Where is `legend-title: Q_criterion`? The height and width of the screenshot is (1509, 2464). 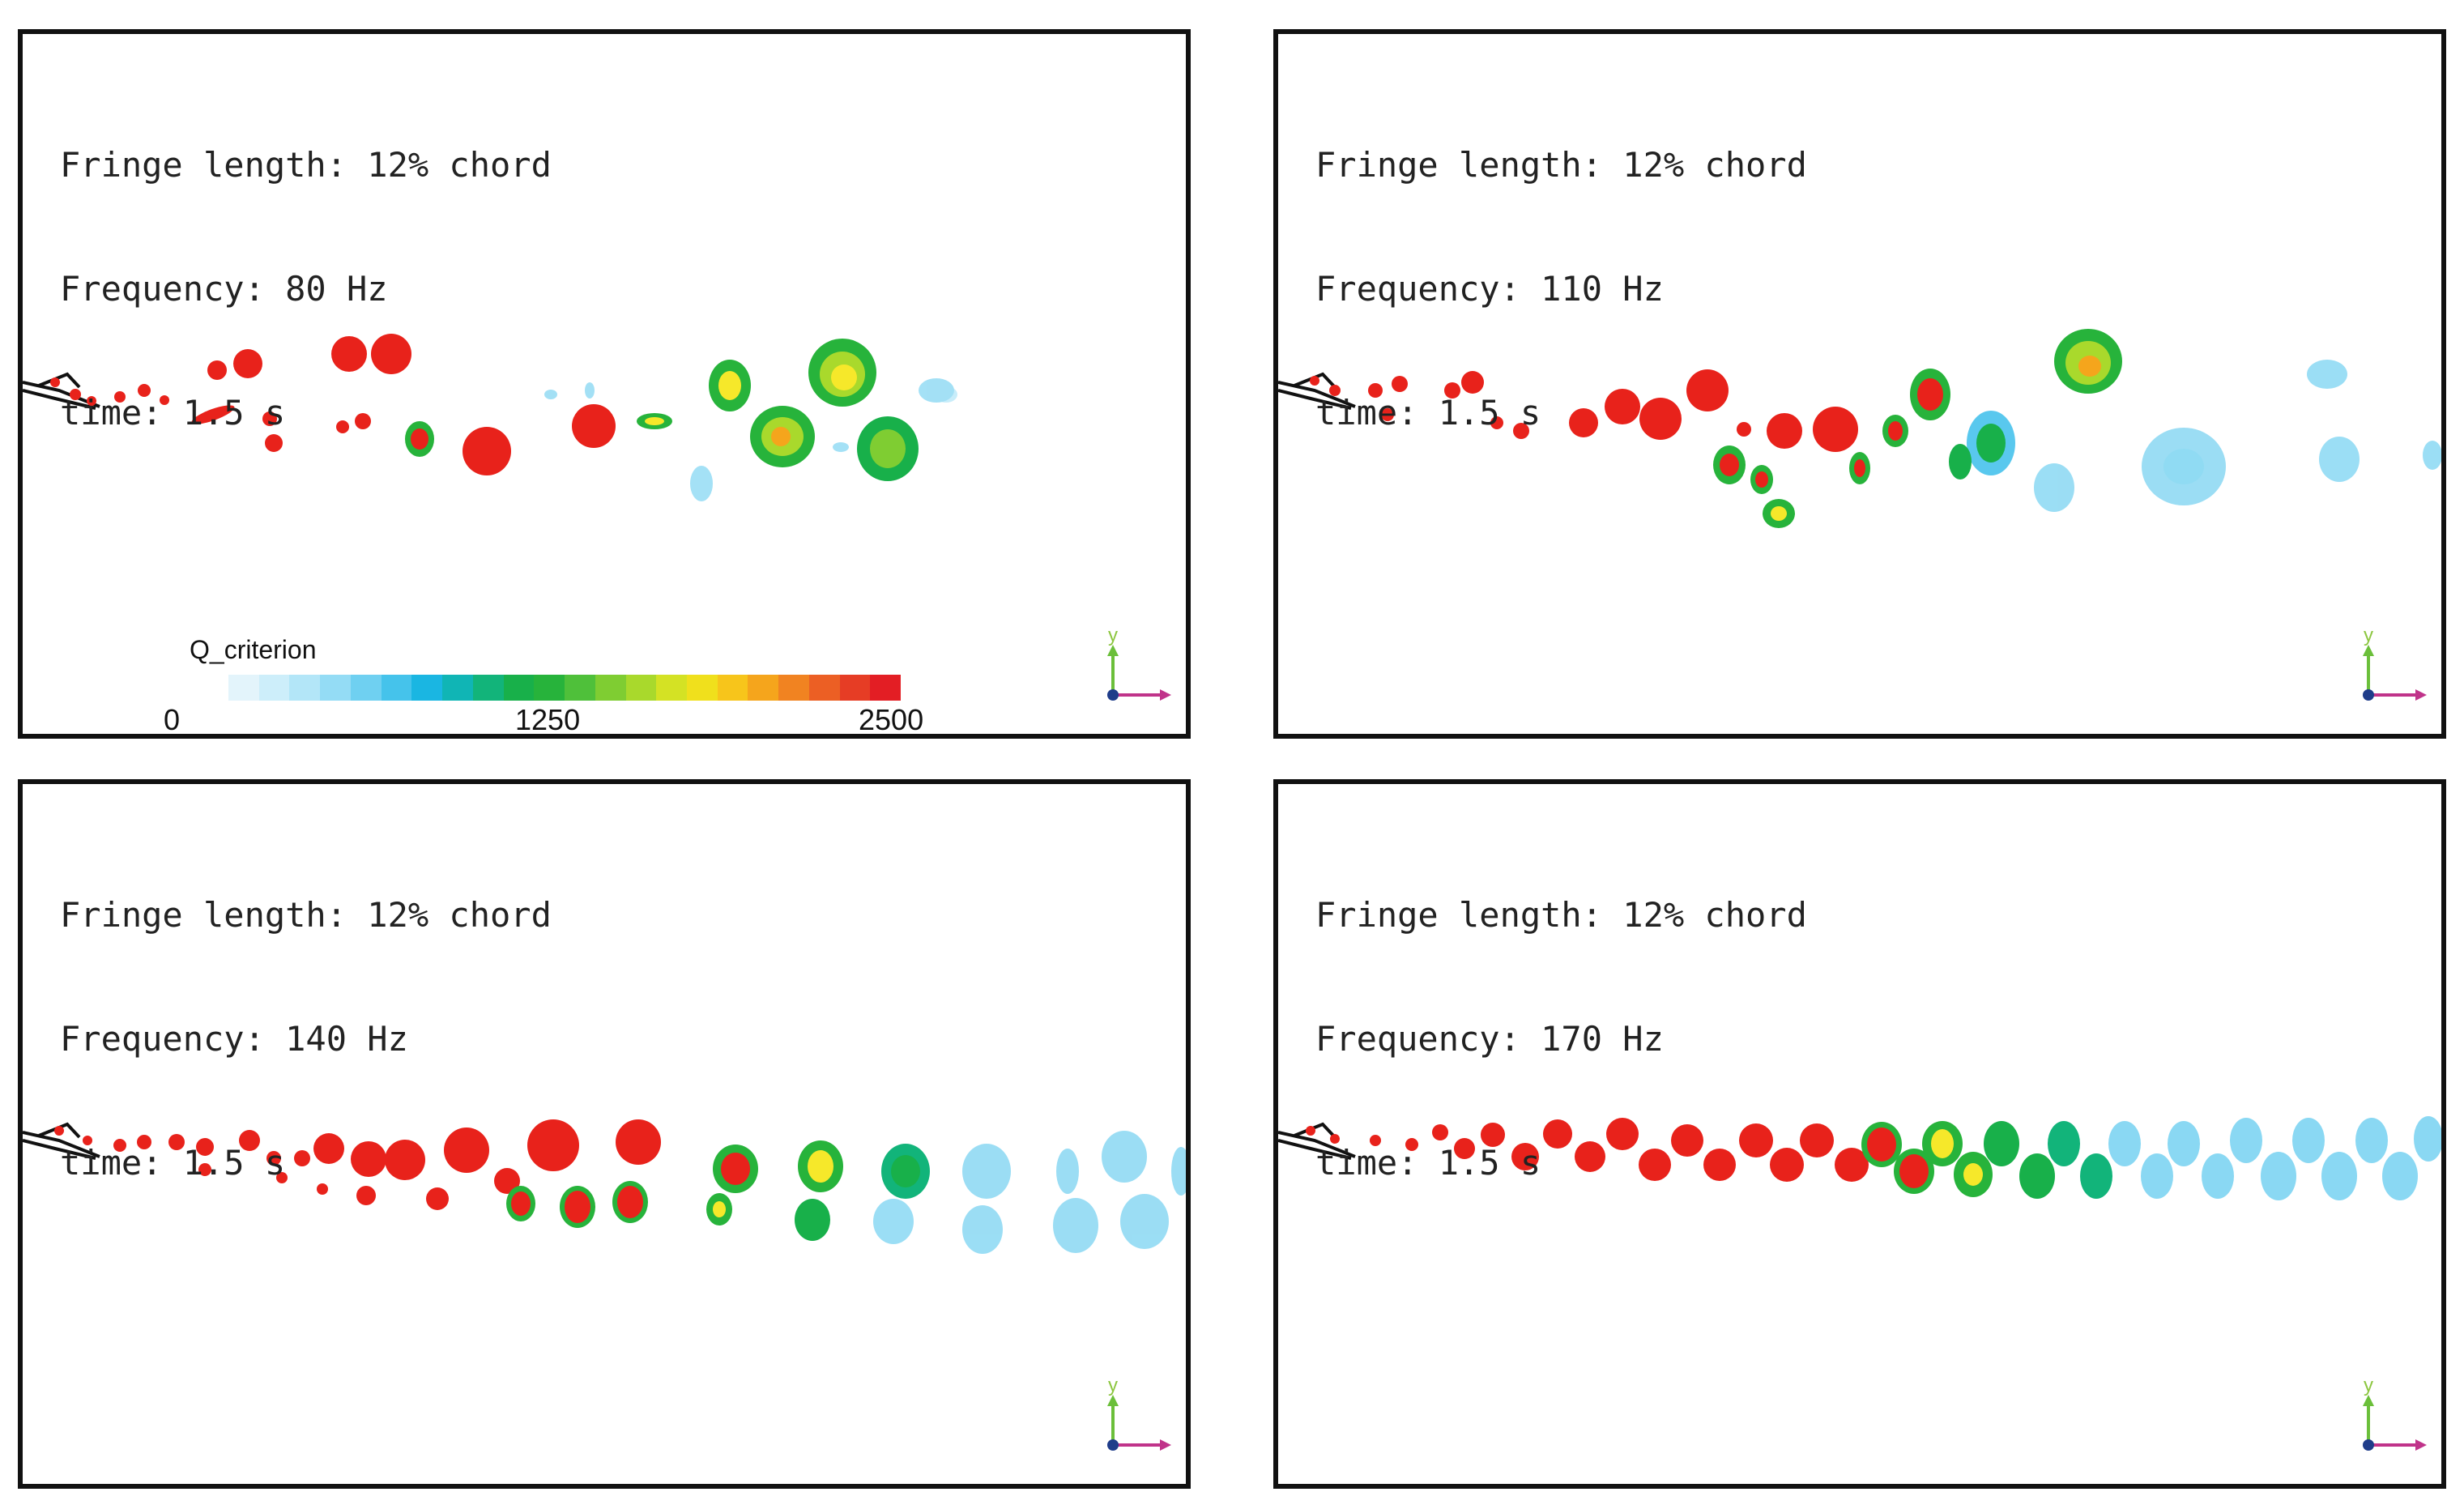
legend-title: Q_criterion is located at coordinates (253, 650).